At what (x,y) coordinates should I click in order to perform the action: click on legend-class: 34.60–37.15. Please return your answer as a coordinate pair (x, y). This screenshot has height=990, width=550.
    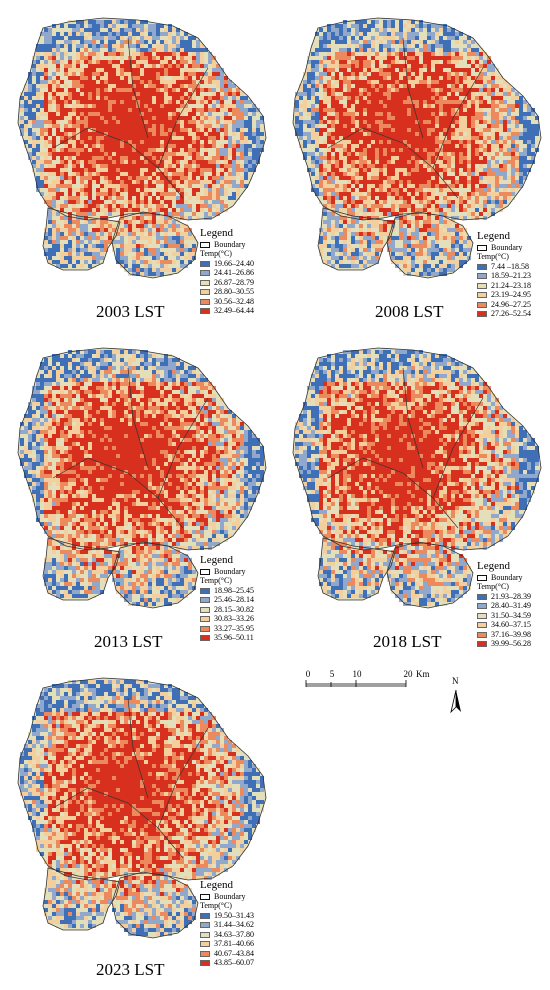
    Looking at the image, I should click on (504, 626).